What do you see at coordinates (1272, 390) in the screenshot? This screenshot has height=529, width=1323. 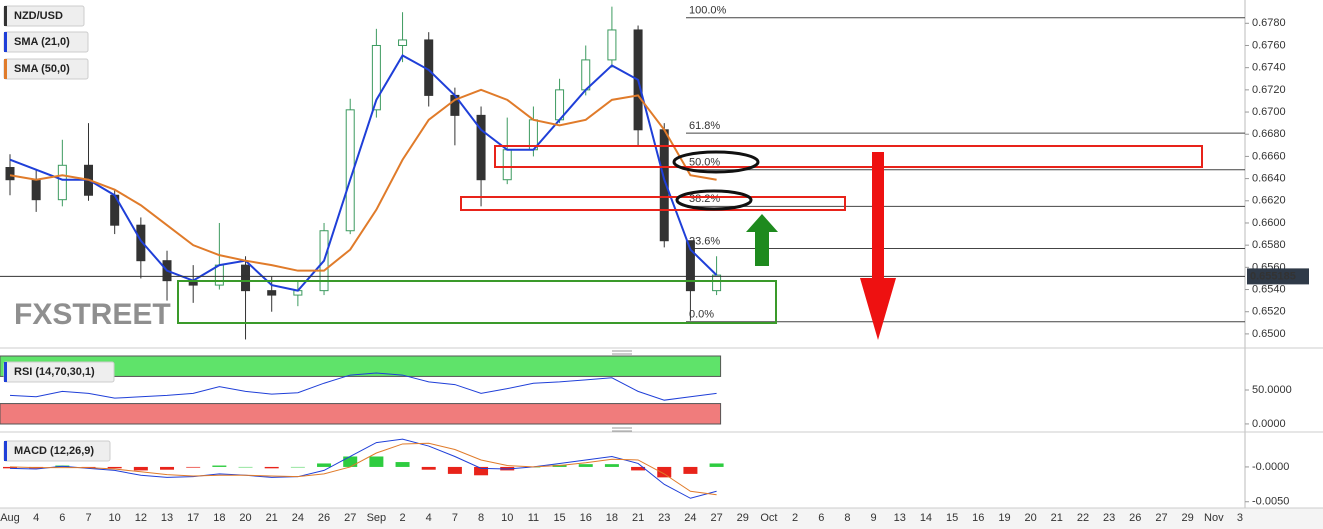 I see `y-tick-label: 50.0000` at bounding box center [1272, 390].